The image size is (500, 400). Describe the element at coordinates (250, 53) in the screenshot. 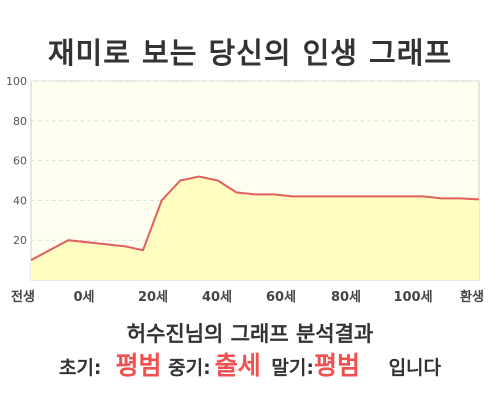

I see `page-title: 재미로 보는 당신의 인생 그래프` at that location.